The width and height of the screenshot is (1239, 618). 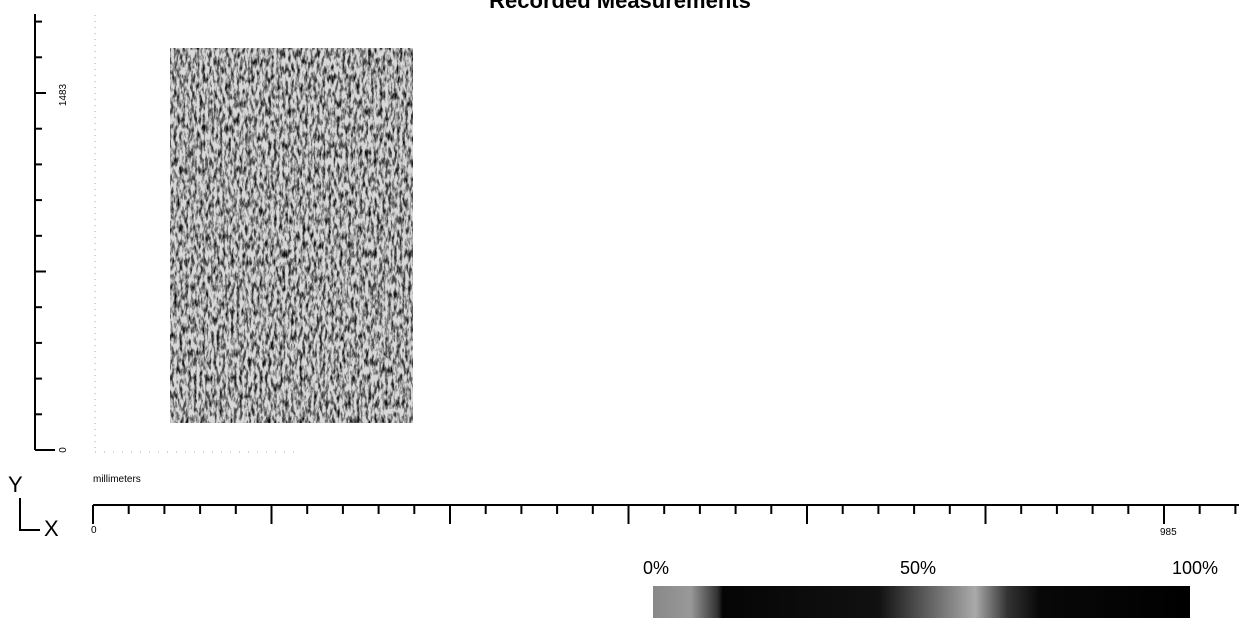 I want to click on orient-x: X, so click(x=51, y=528).